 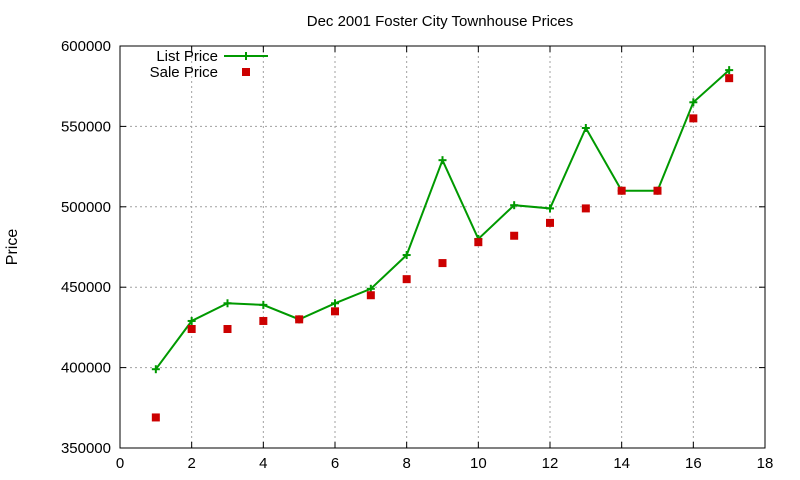 What do you see at coordinates (86, 46) in the screenshot?
I see `y-tick-label: 600000` at bounding box center [86, 46].